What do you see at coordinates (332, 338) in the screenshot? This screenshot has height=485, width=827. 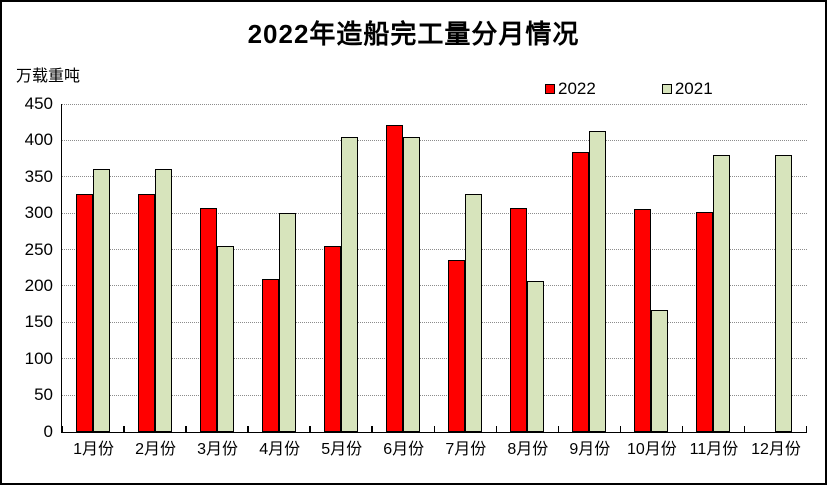 I see `bar-2022-5月份` at bounding box center [332, 338].